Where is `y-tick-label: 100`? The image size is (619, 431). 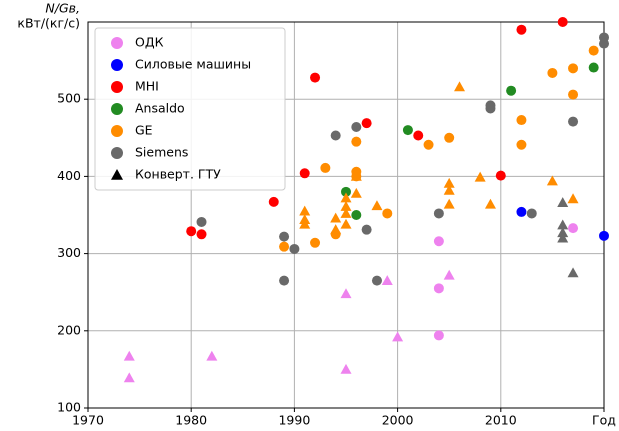
y-tick-label: 100 is located at coordinates (69, 407).